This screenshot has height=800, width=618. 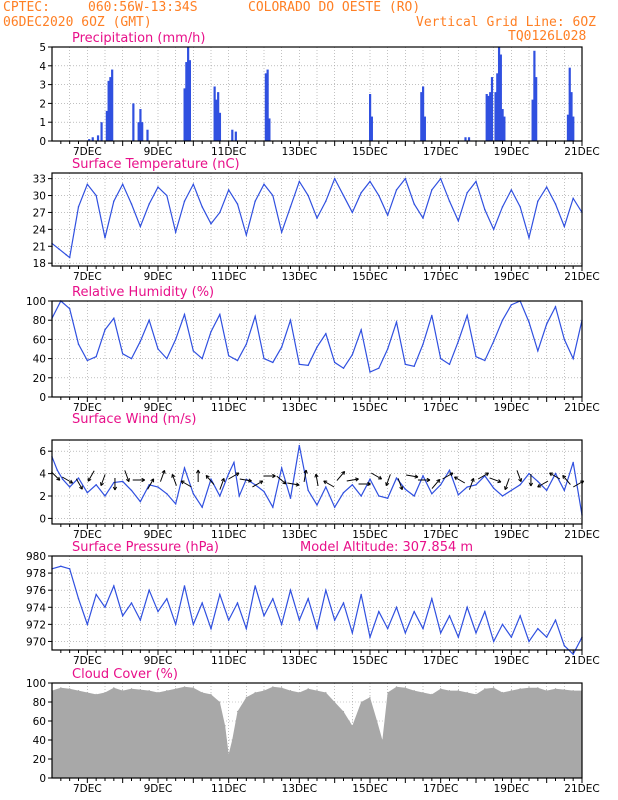 What do you see at coordinates (125, 674) in the screenshot?
I see `panel-title: Cloud Cover (%)` at bounding box center [125, 674].